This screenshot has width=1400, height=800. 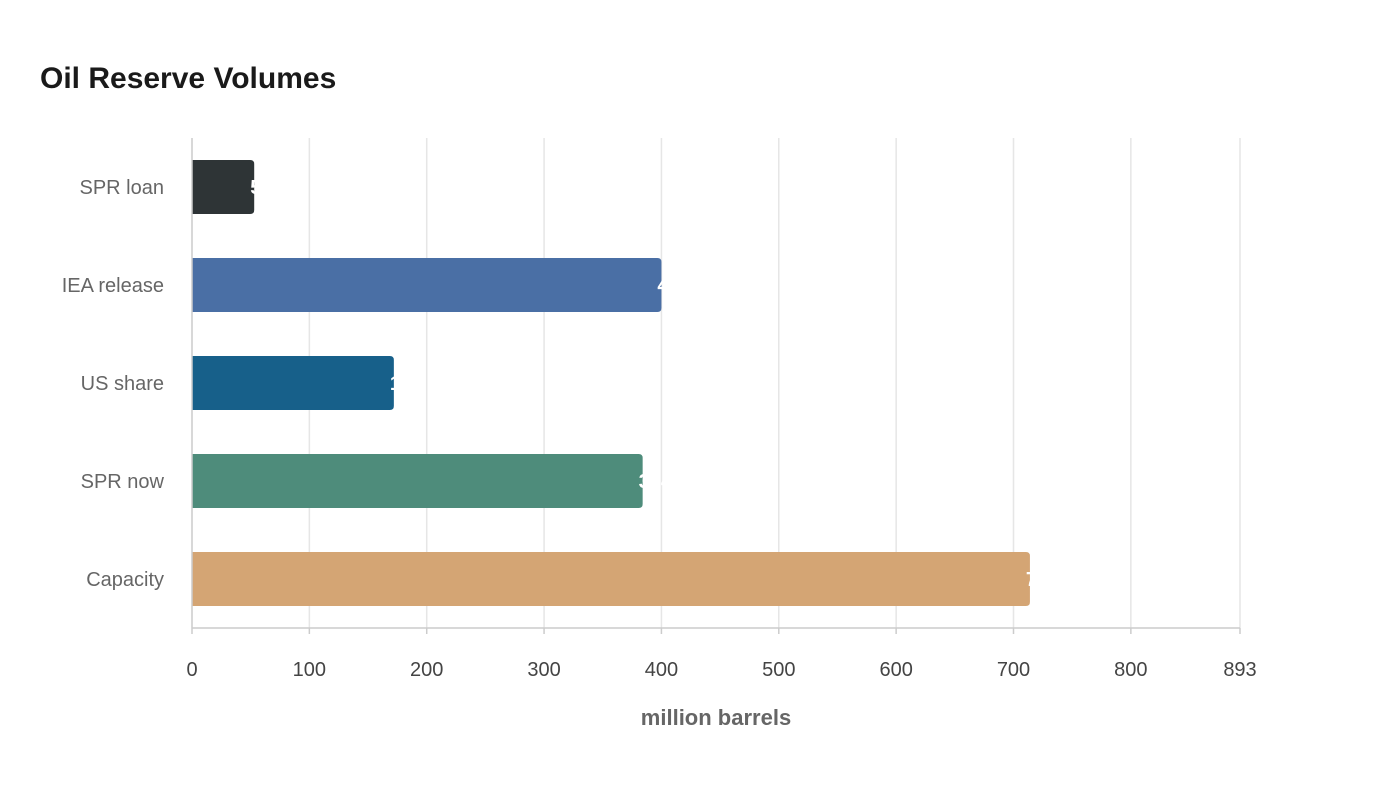 What do you see at coordinates (778, 670) in the screenshot?
I see `x-tick-label: 500` at bounding box center [778, 670].